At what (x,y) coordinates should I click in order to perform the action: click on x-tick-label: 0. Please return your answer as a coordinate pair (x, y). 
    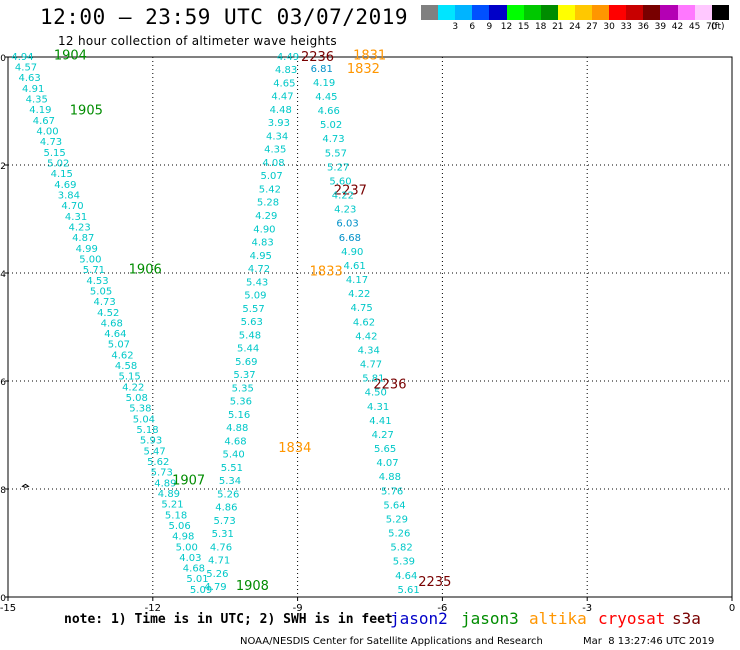
    Looking at the image, I should click on (732, 608).